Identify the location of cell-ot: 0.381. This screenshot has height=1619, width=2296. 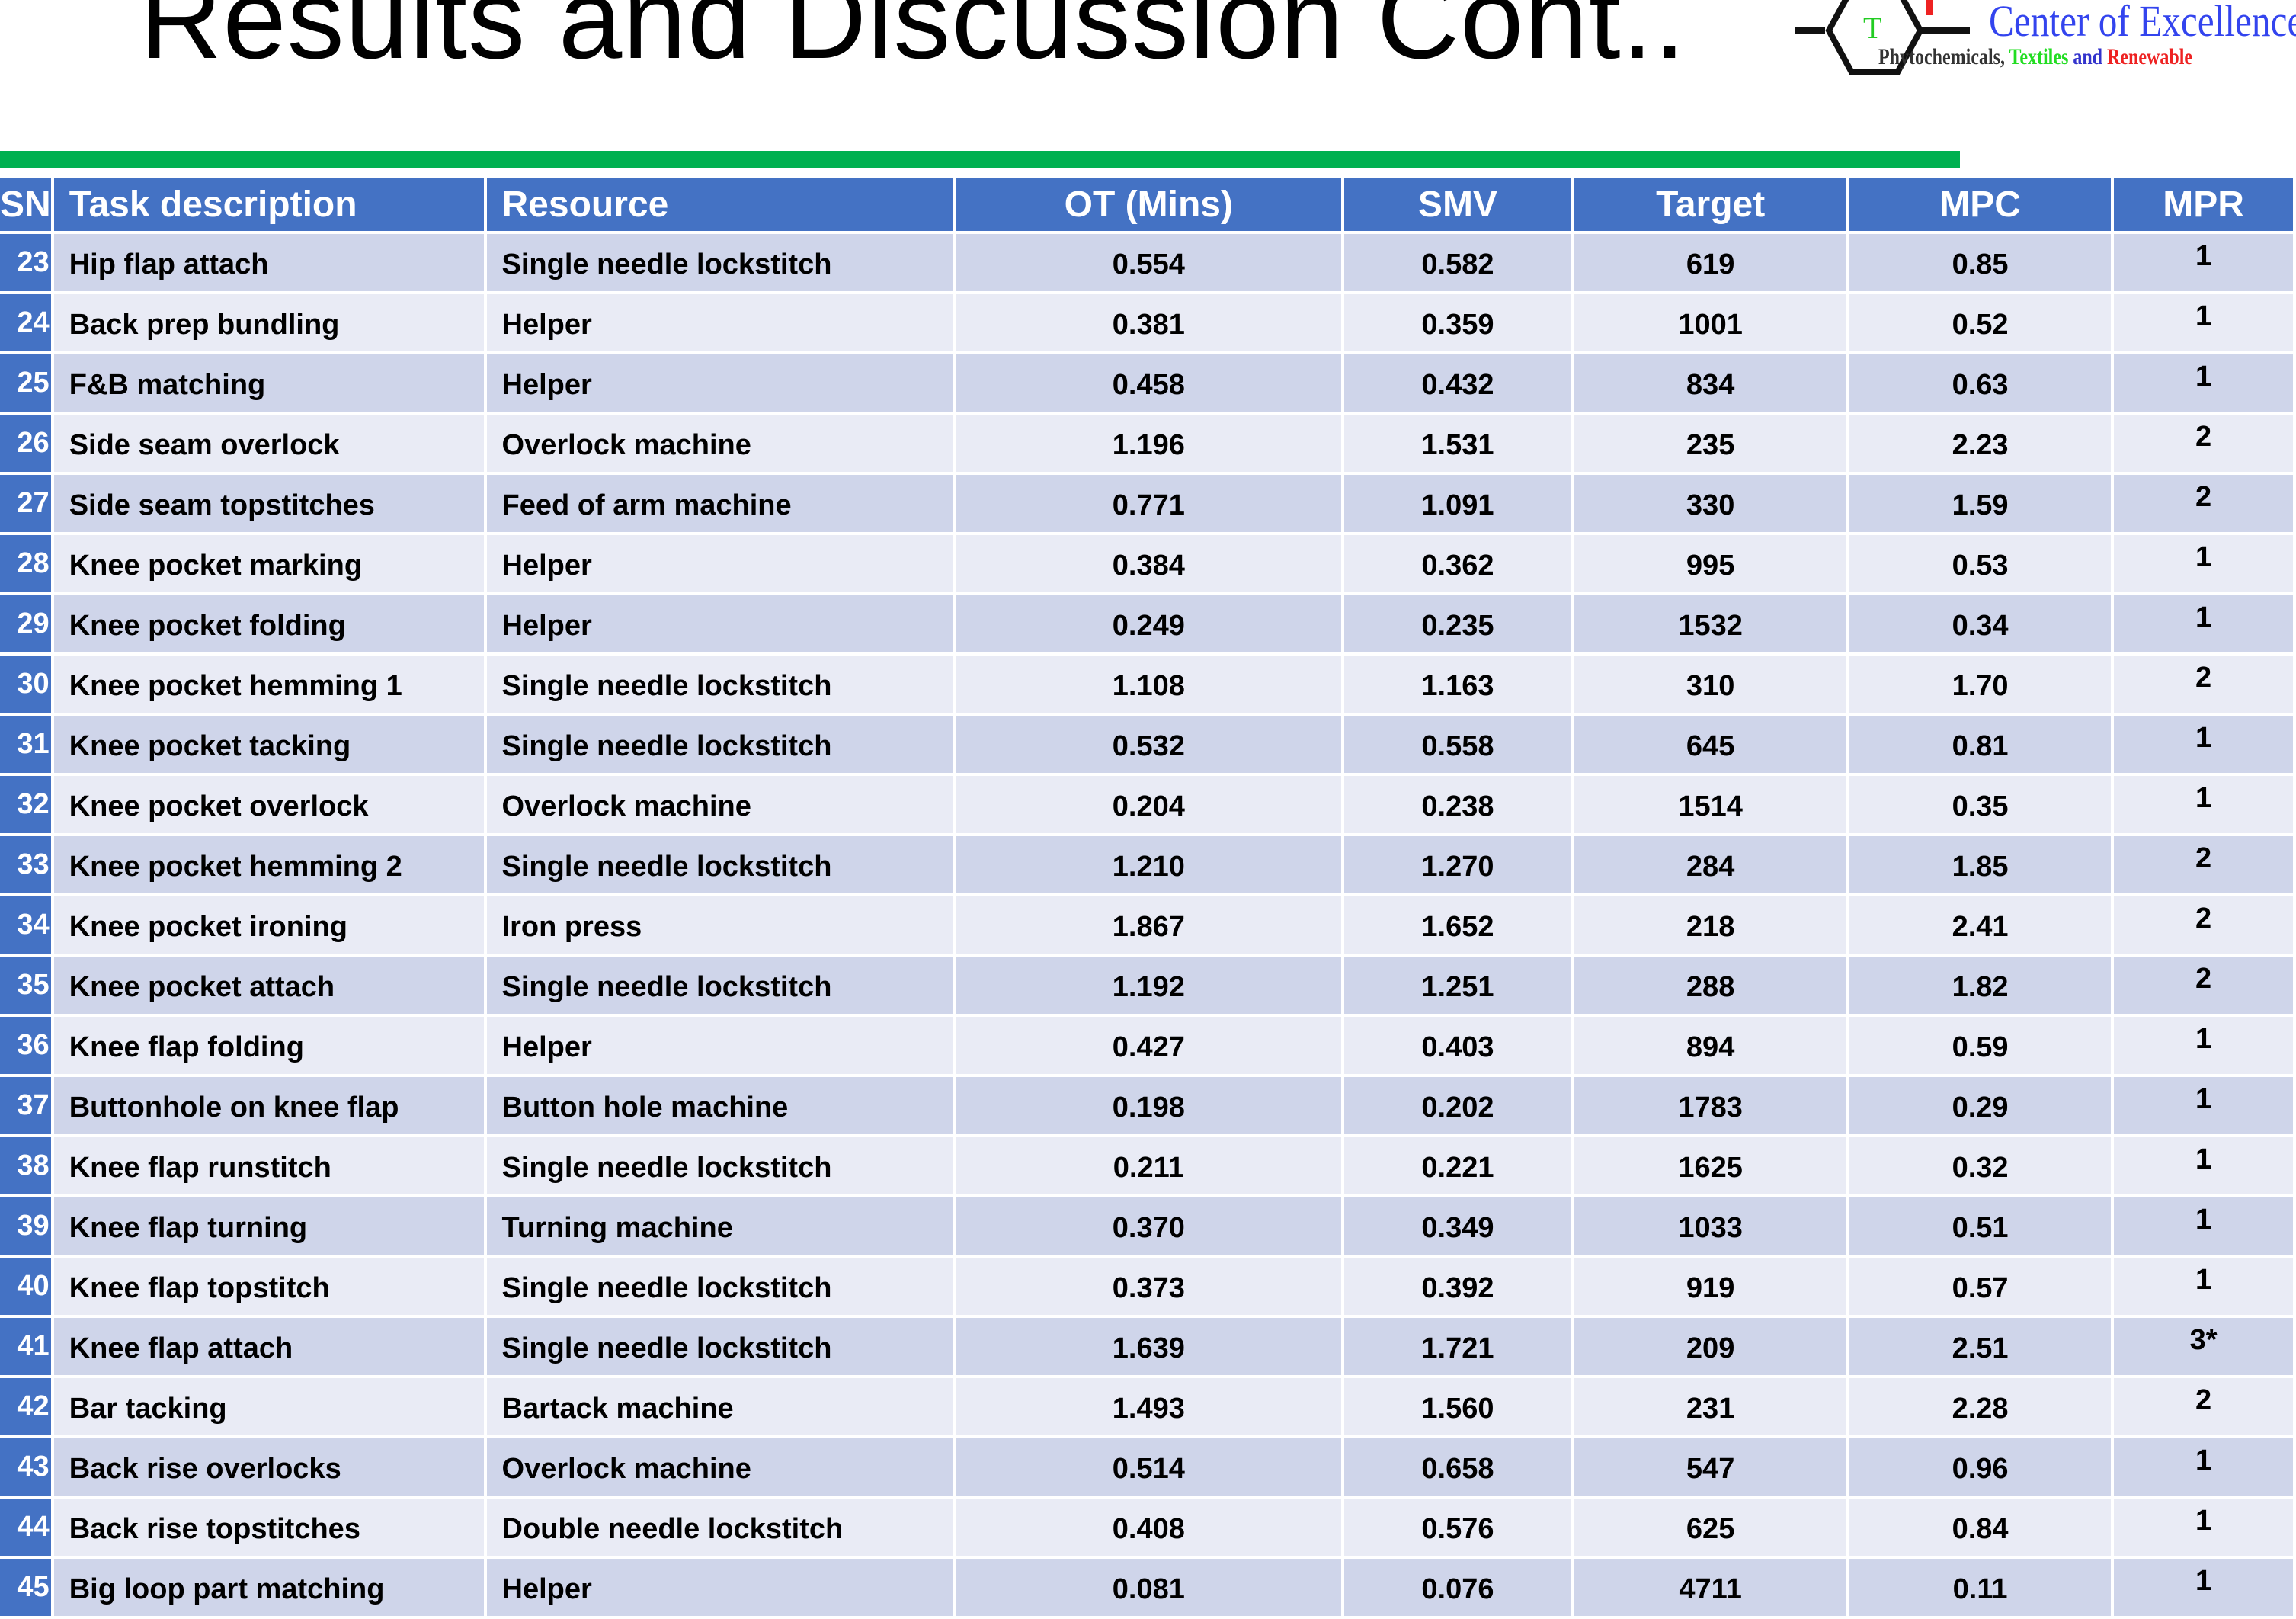
(1148, 322).